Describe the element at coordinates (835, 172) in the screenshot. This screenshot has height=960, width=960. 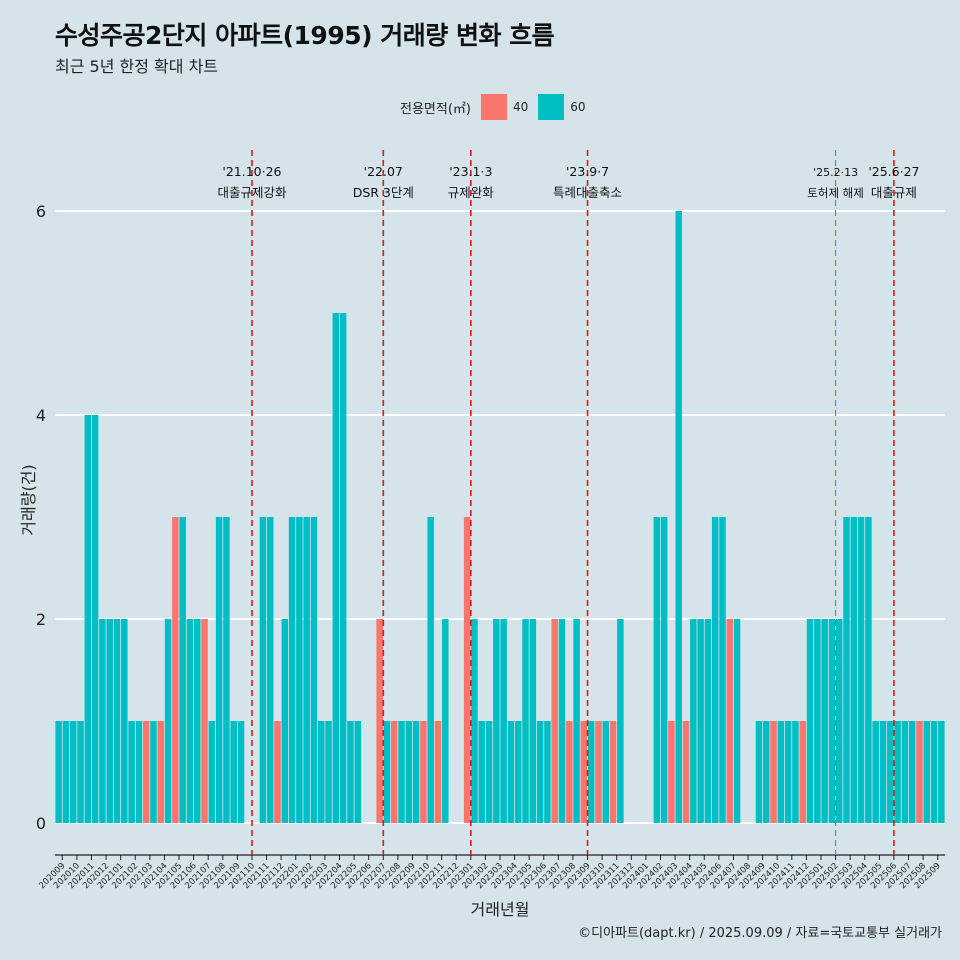
I see `event-date: '25.2·13` at that location.